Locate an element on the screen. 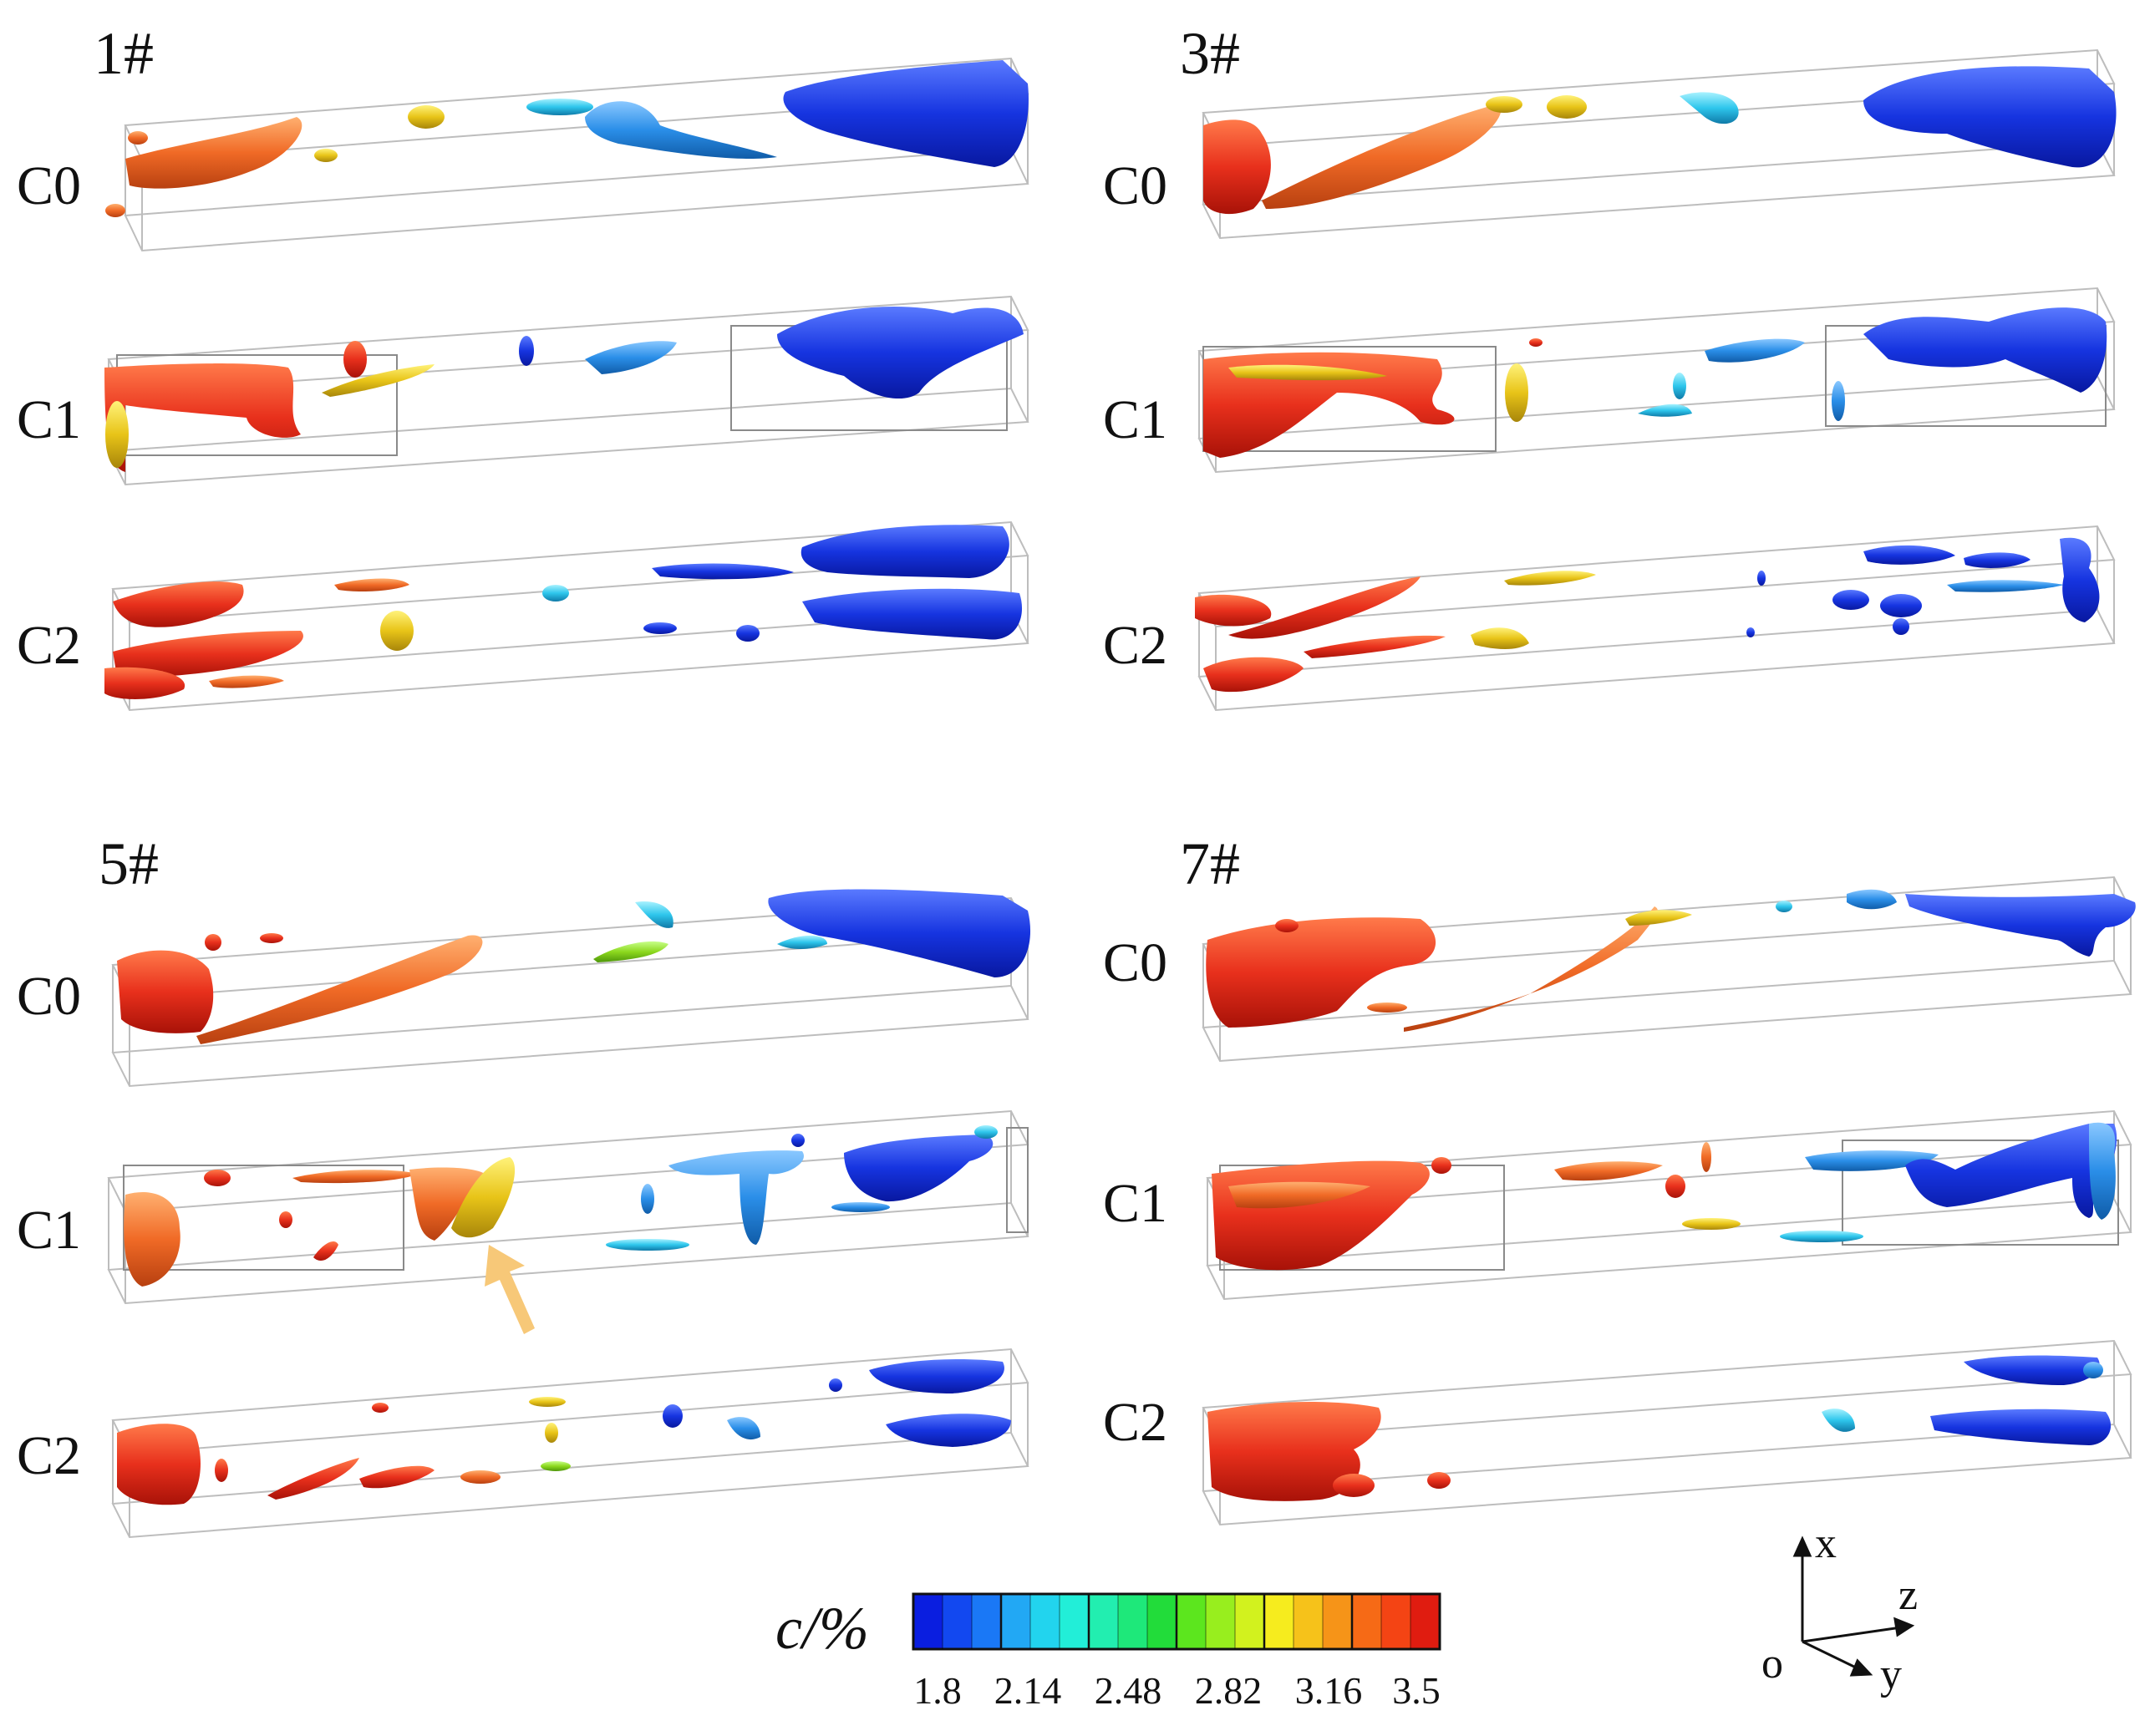 This screenshot has width=2155, height=1736. colorbar-tick: 3.16 is located at coordinates (1328, 1690).